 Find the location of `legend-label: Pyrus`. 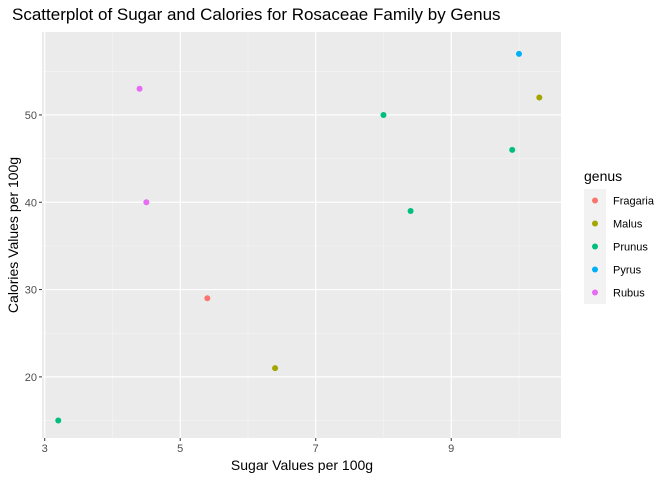

legend-label: Pyrus is located at coordinates (627, 271).